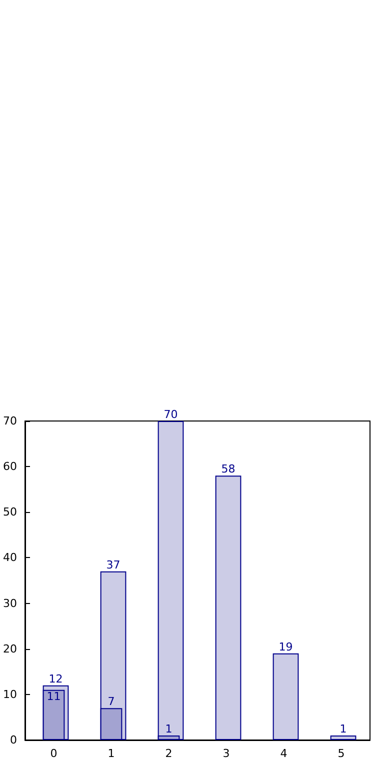 This screenshot has width=390, height=780. Describe the element at coordinates (285, 647) in the screenshot. I see `data-label: 19` at that location.